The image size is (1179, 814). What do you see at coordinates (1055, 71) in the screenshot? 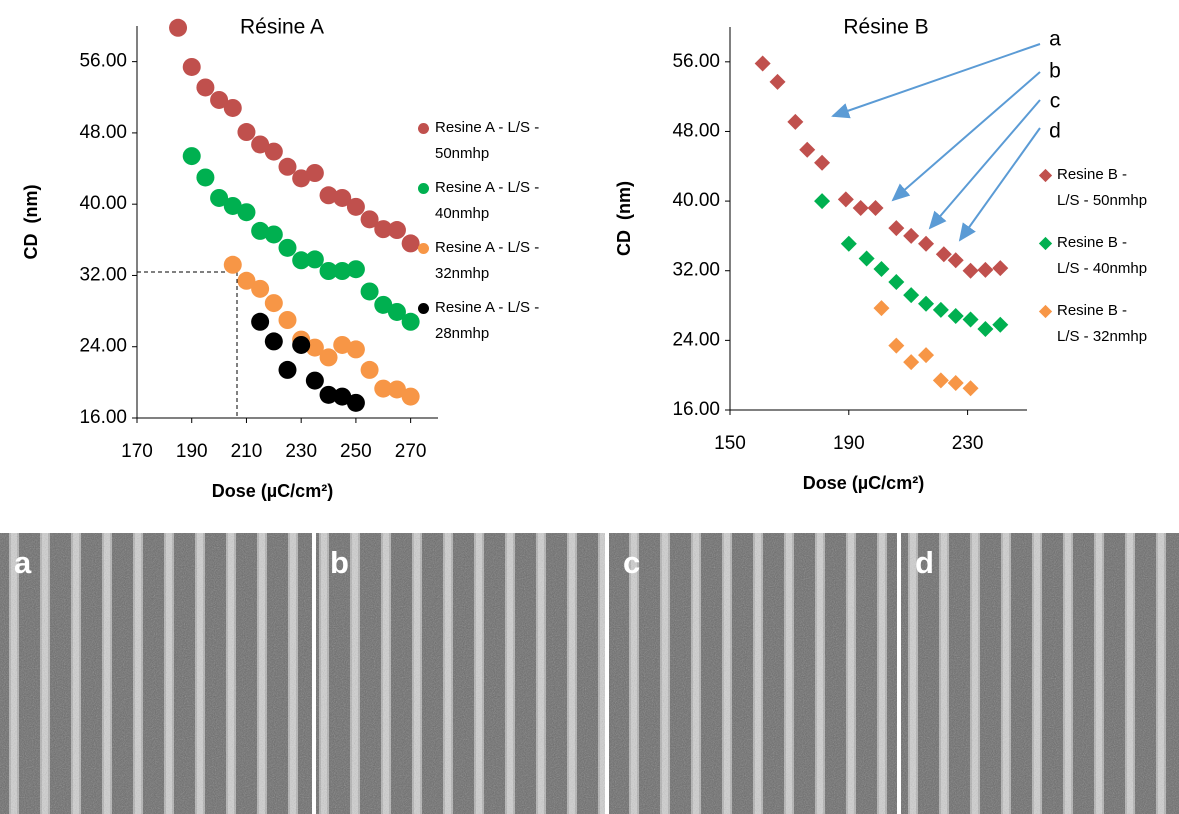
I see `annotation: b` at bounding box center [1055, 71].